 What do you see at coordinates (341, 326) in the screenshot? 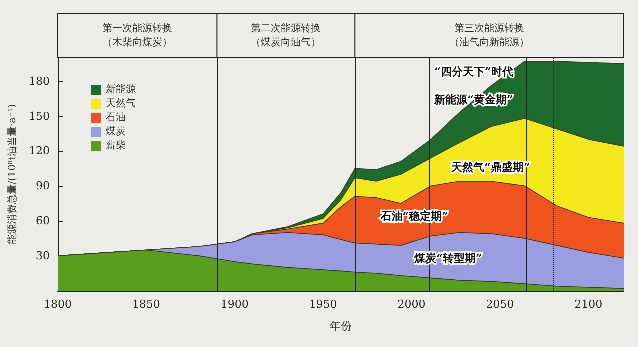
I see `x-axis-title: 年份` at bounding box center [341, 326].